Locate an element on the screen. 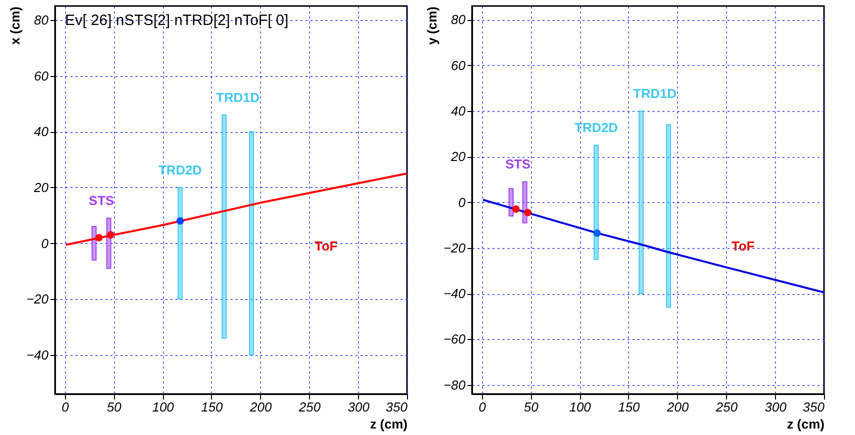 This screenshot has width=855, height=435. y-axis-title: y (cm) is located at coordinates (432, 25).